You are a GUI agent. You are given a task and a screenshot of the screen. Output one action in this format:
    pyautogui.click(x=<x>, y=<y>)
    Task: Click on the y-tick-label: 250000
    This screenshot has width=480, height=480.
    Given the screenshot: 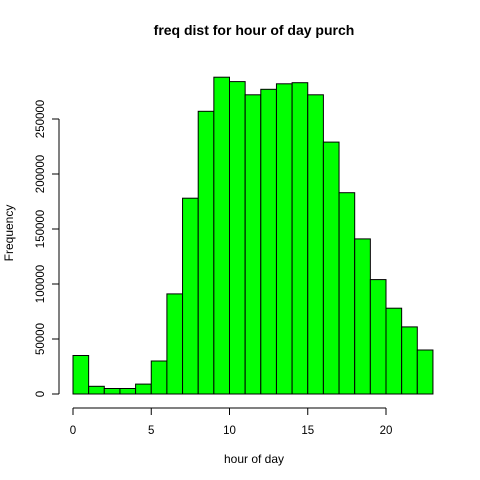 What is the action you would take?
    pyautogui.click(x=41, y=119)
    